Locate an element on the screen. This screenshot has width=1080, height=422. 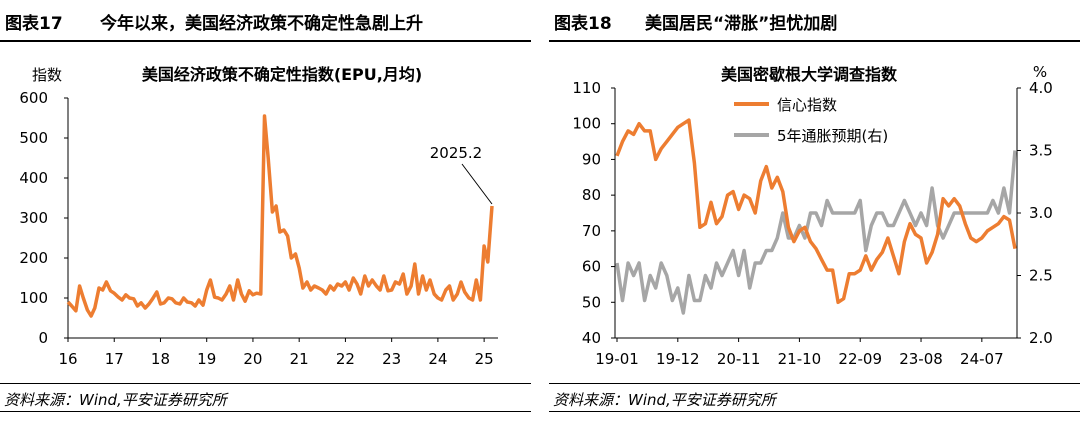
x-tick-label: 17 is located at coordinates (114, 359).